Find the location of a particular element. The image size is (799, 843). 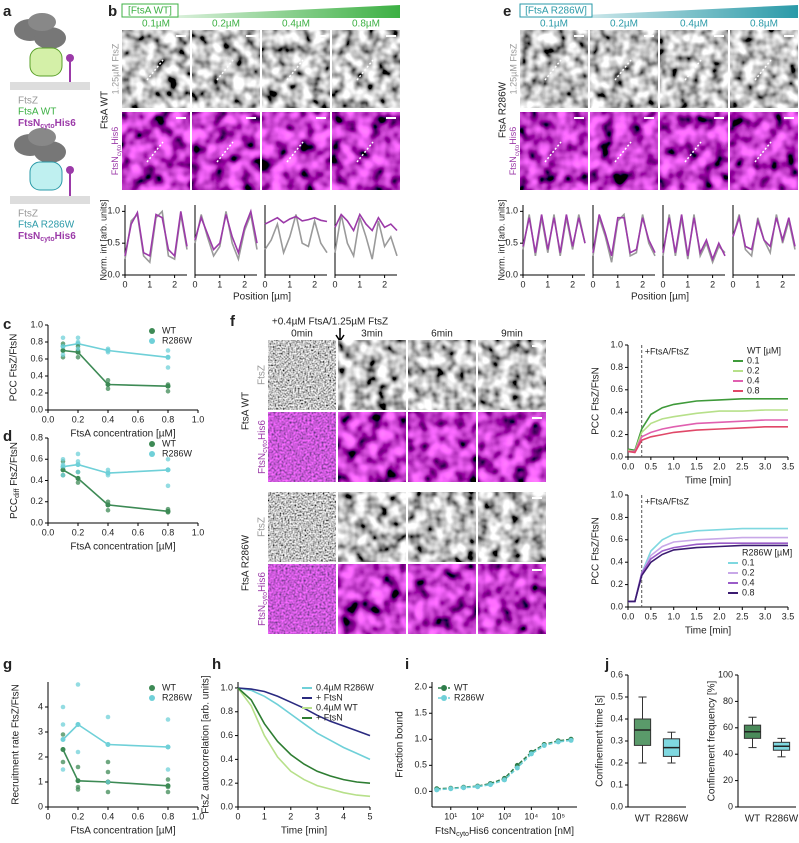

annotation: +FtsA/FtsZ is located at coordinates (667, 351).